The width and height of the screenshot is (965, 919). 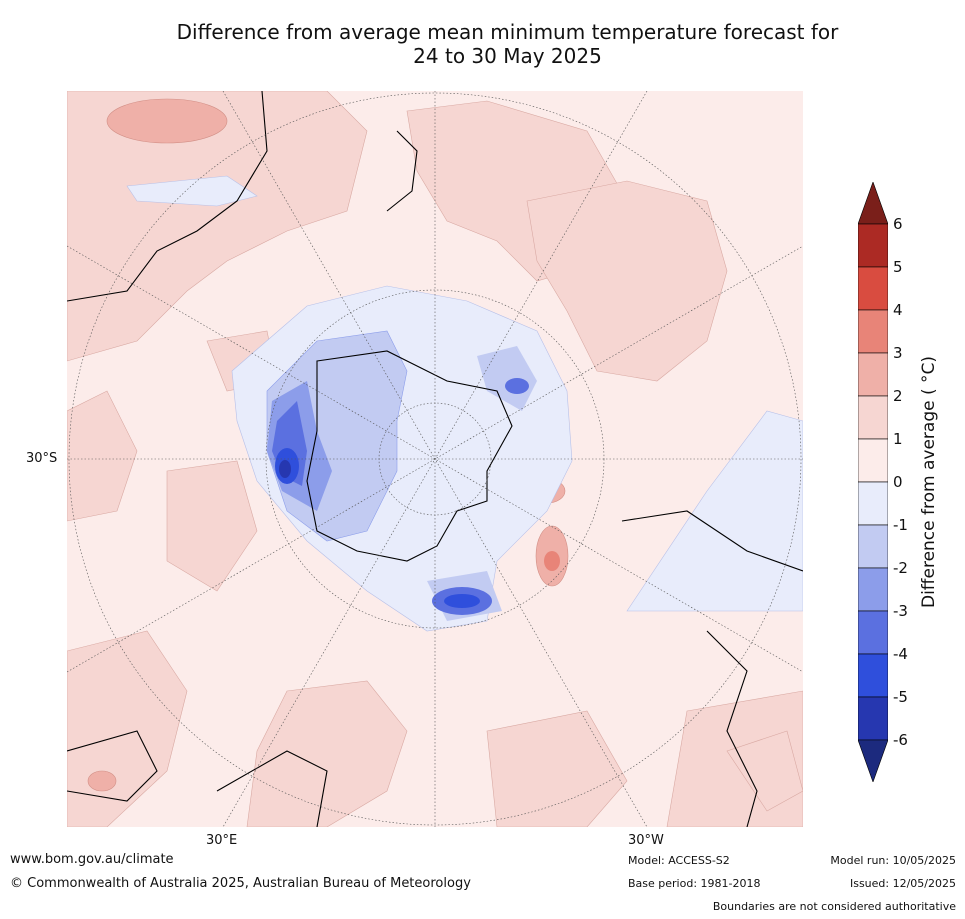 What do you see at coordinates (902, 883) in the screenshot?
I see `footer-issued: Issued: 12/05/2025` at bounding box center [902, 883].